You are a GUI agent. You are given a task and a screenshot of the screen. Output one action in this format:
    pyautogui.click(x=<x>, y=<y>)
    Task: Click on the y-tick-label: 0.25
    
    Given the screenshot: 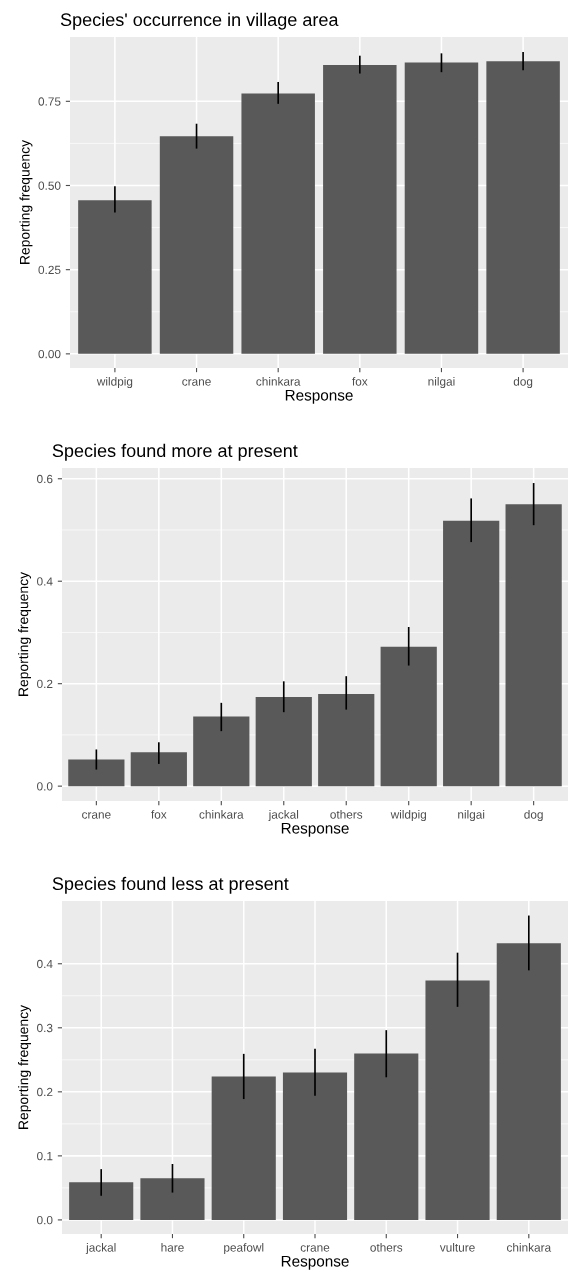 What is the action you would take?
    pyautogui.click(x=49, y=270)
    